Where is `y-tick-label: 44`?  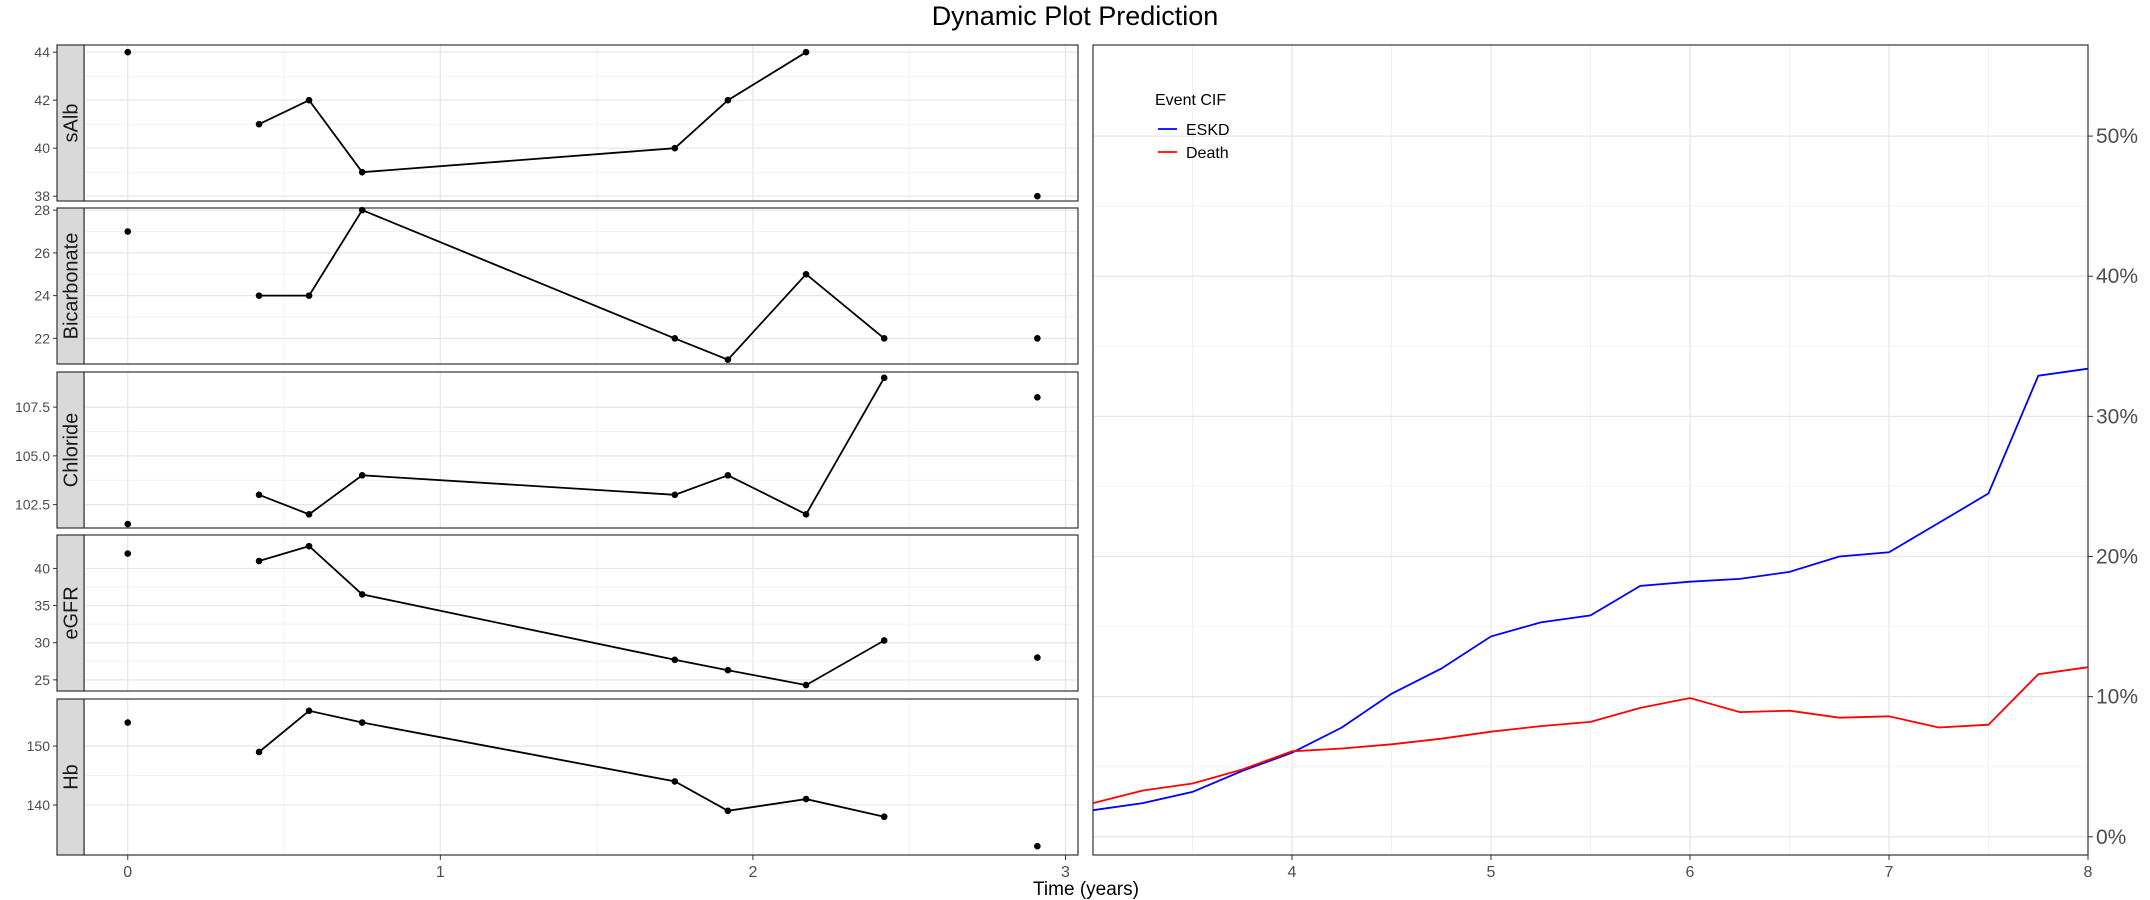 y-tick-label: 44 is located at coordinates (42, 52).